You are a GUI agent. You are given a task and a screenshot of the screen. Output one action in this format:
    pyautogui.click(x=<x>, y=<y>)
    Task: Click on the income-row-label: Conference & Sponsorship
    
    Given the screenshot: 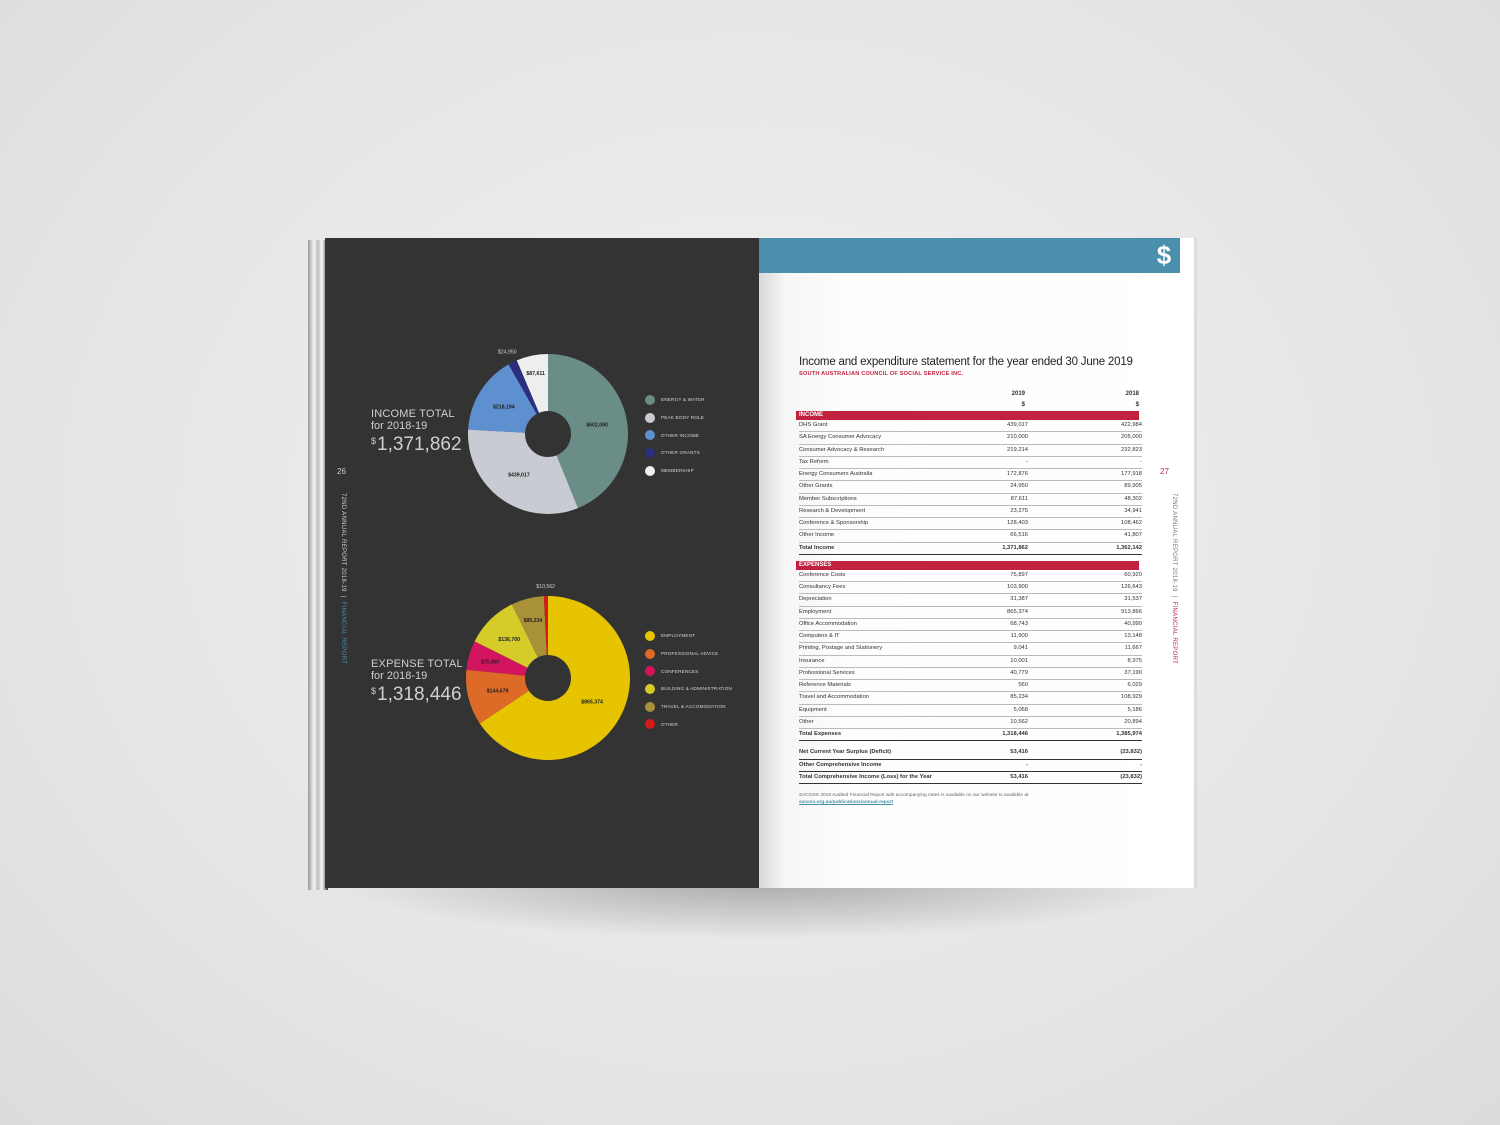 What is the action you would take?
    pyautogui.click(x=834, y=523)
    